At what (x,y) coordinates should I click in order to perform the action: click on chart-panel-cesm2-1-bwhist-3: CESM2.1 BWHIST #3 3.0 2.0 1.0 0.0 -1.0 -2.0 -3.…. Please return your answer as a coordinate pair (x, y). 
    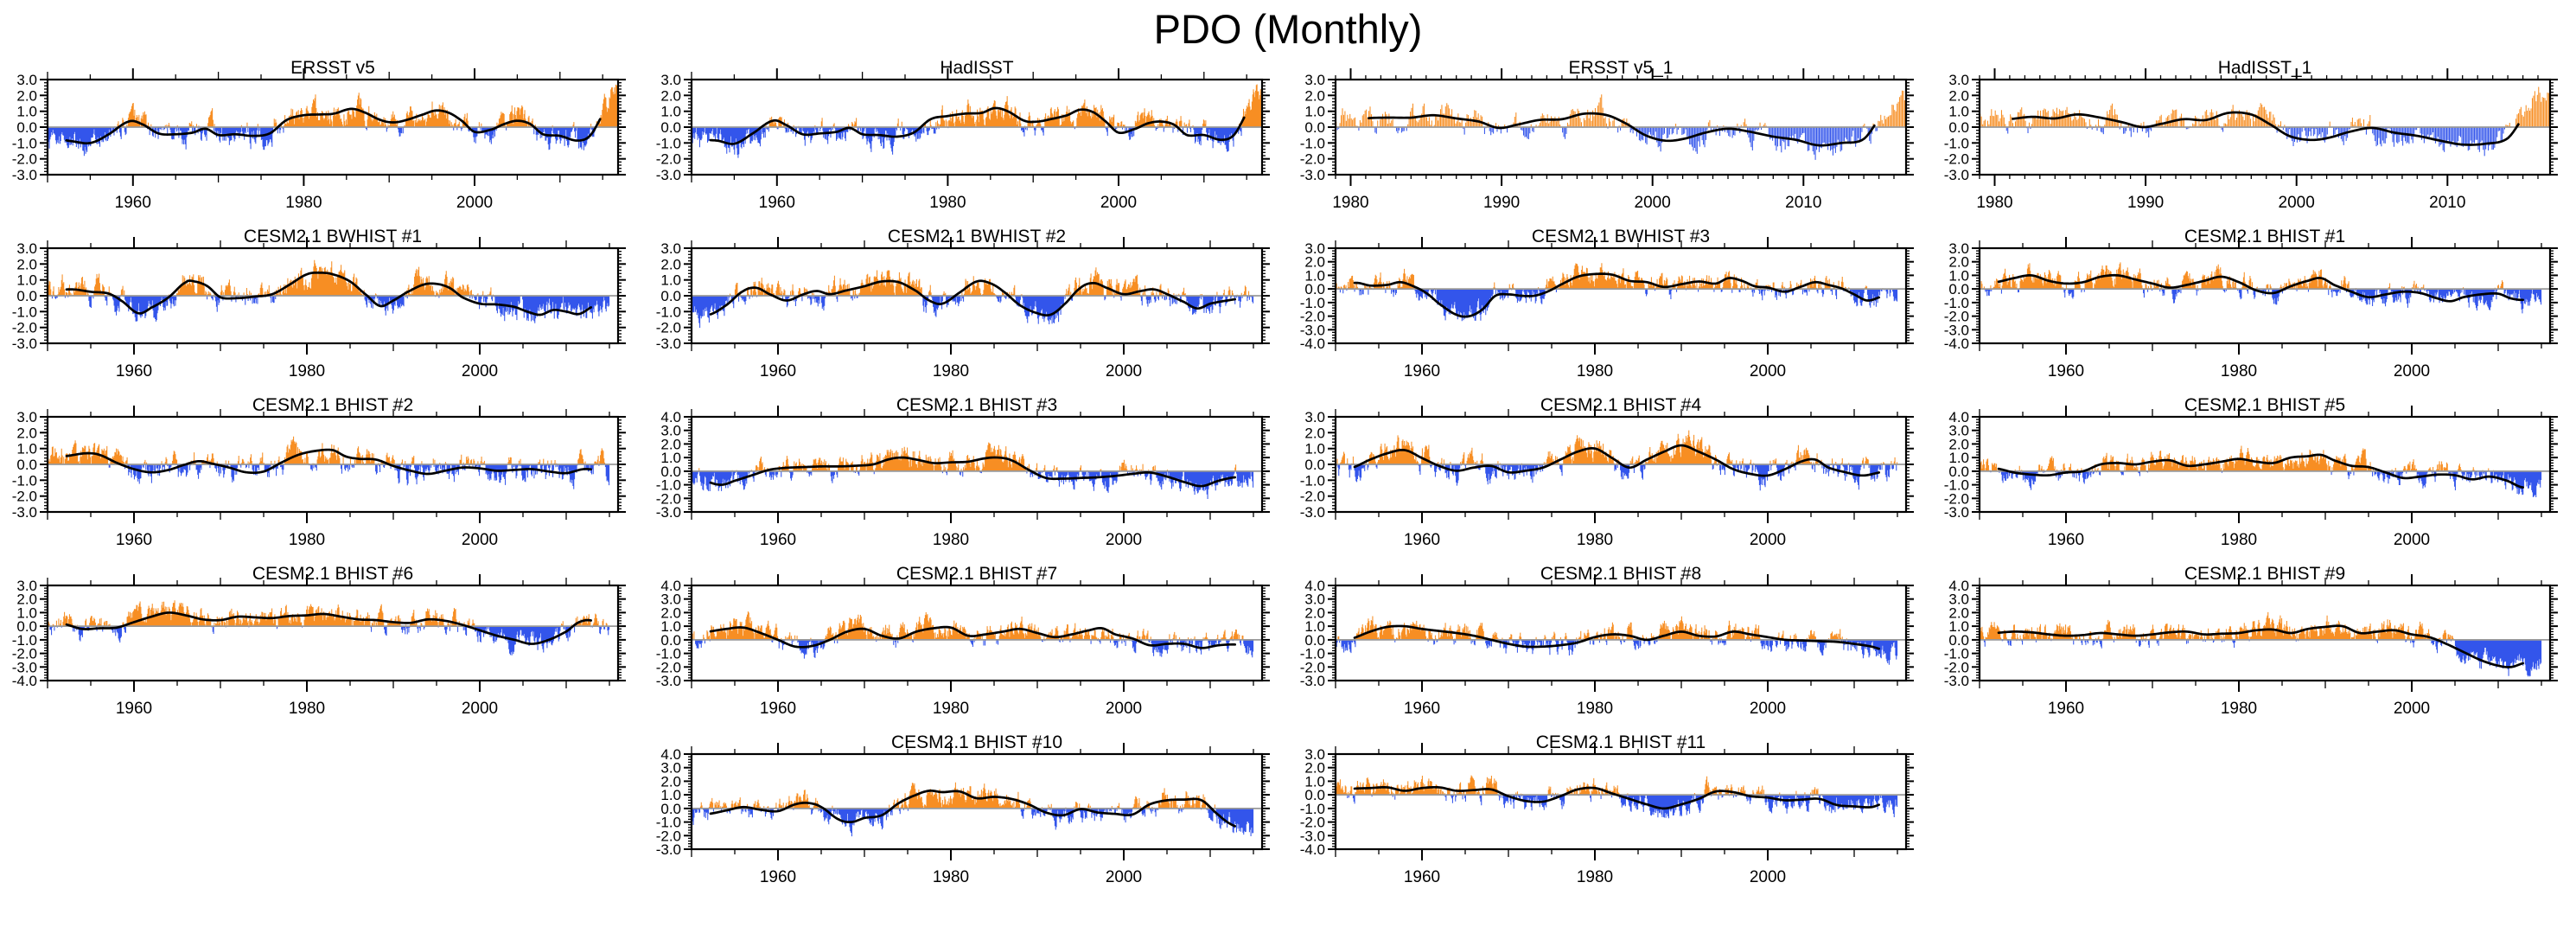
    Looking at the image, I should click on (1610, 313).